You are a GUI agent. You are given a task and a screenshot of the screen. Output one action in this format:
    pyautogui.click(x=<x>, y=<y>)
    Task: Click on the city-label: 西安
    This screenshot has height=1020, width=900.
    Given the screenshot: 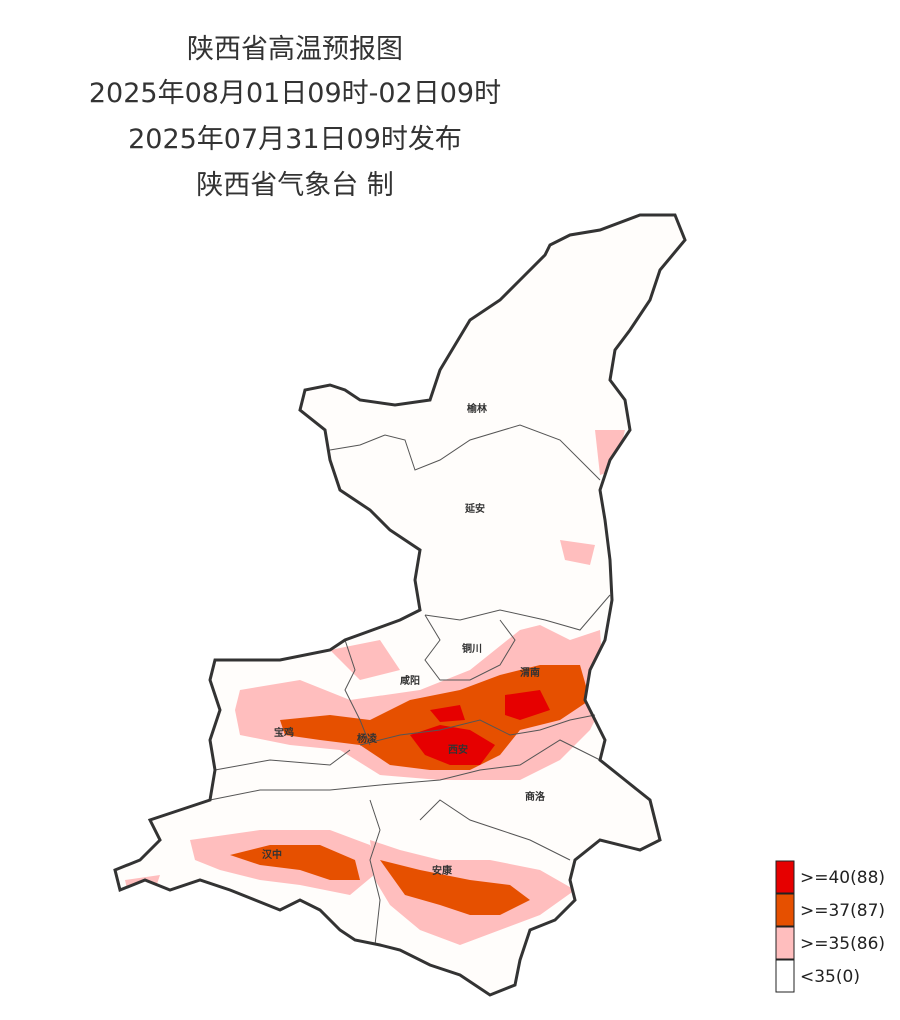 What is the action you would take?
    pyautogui.click(x=458, y=749)
    